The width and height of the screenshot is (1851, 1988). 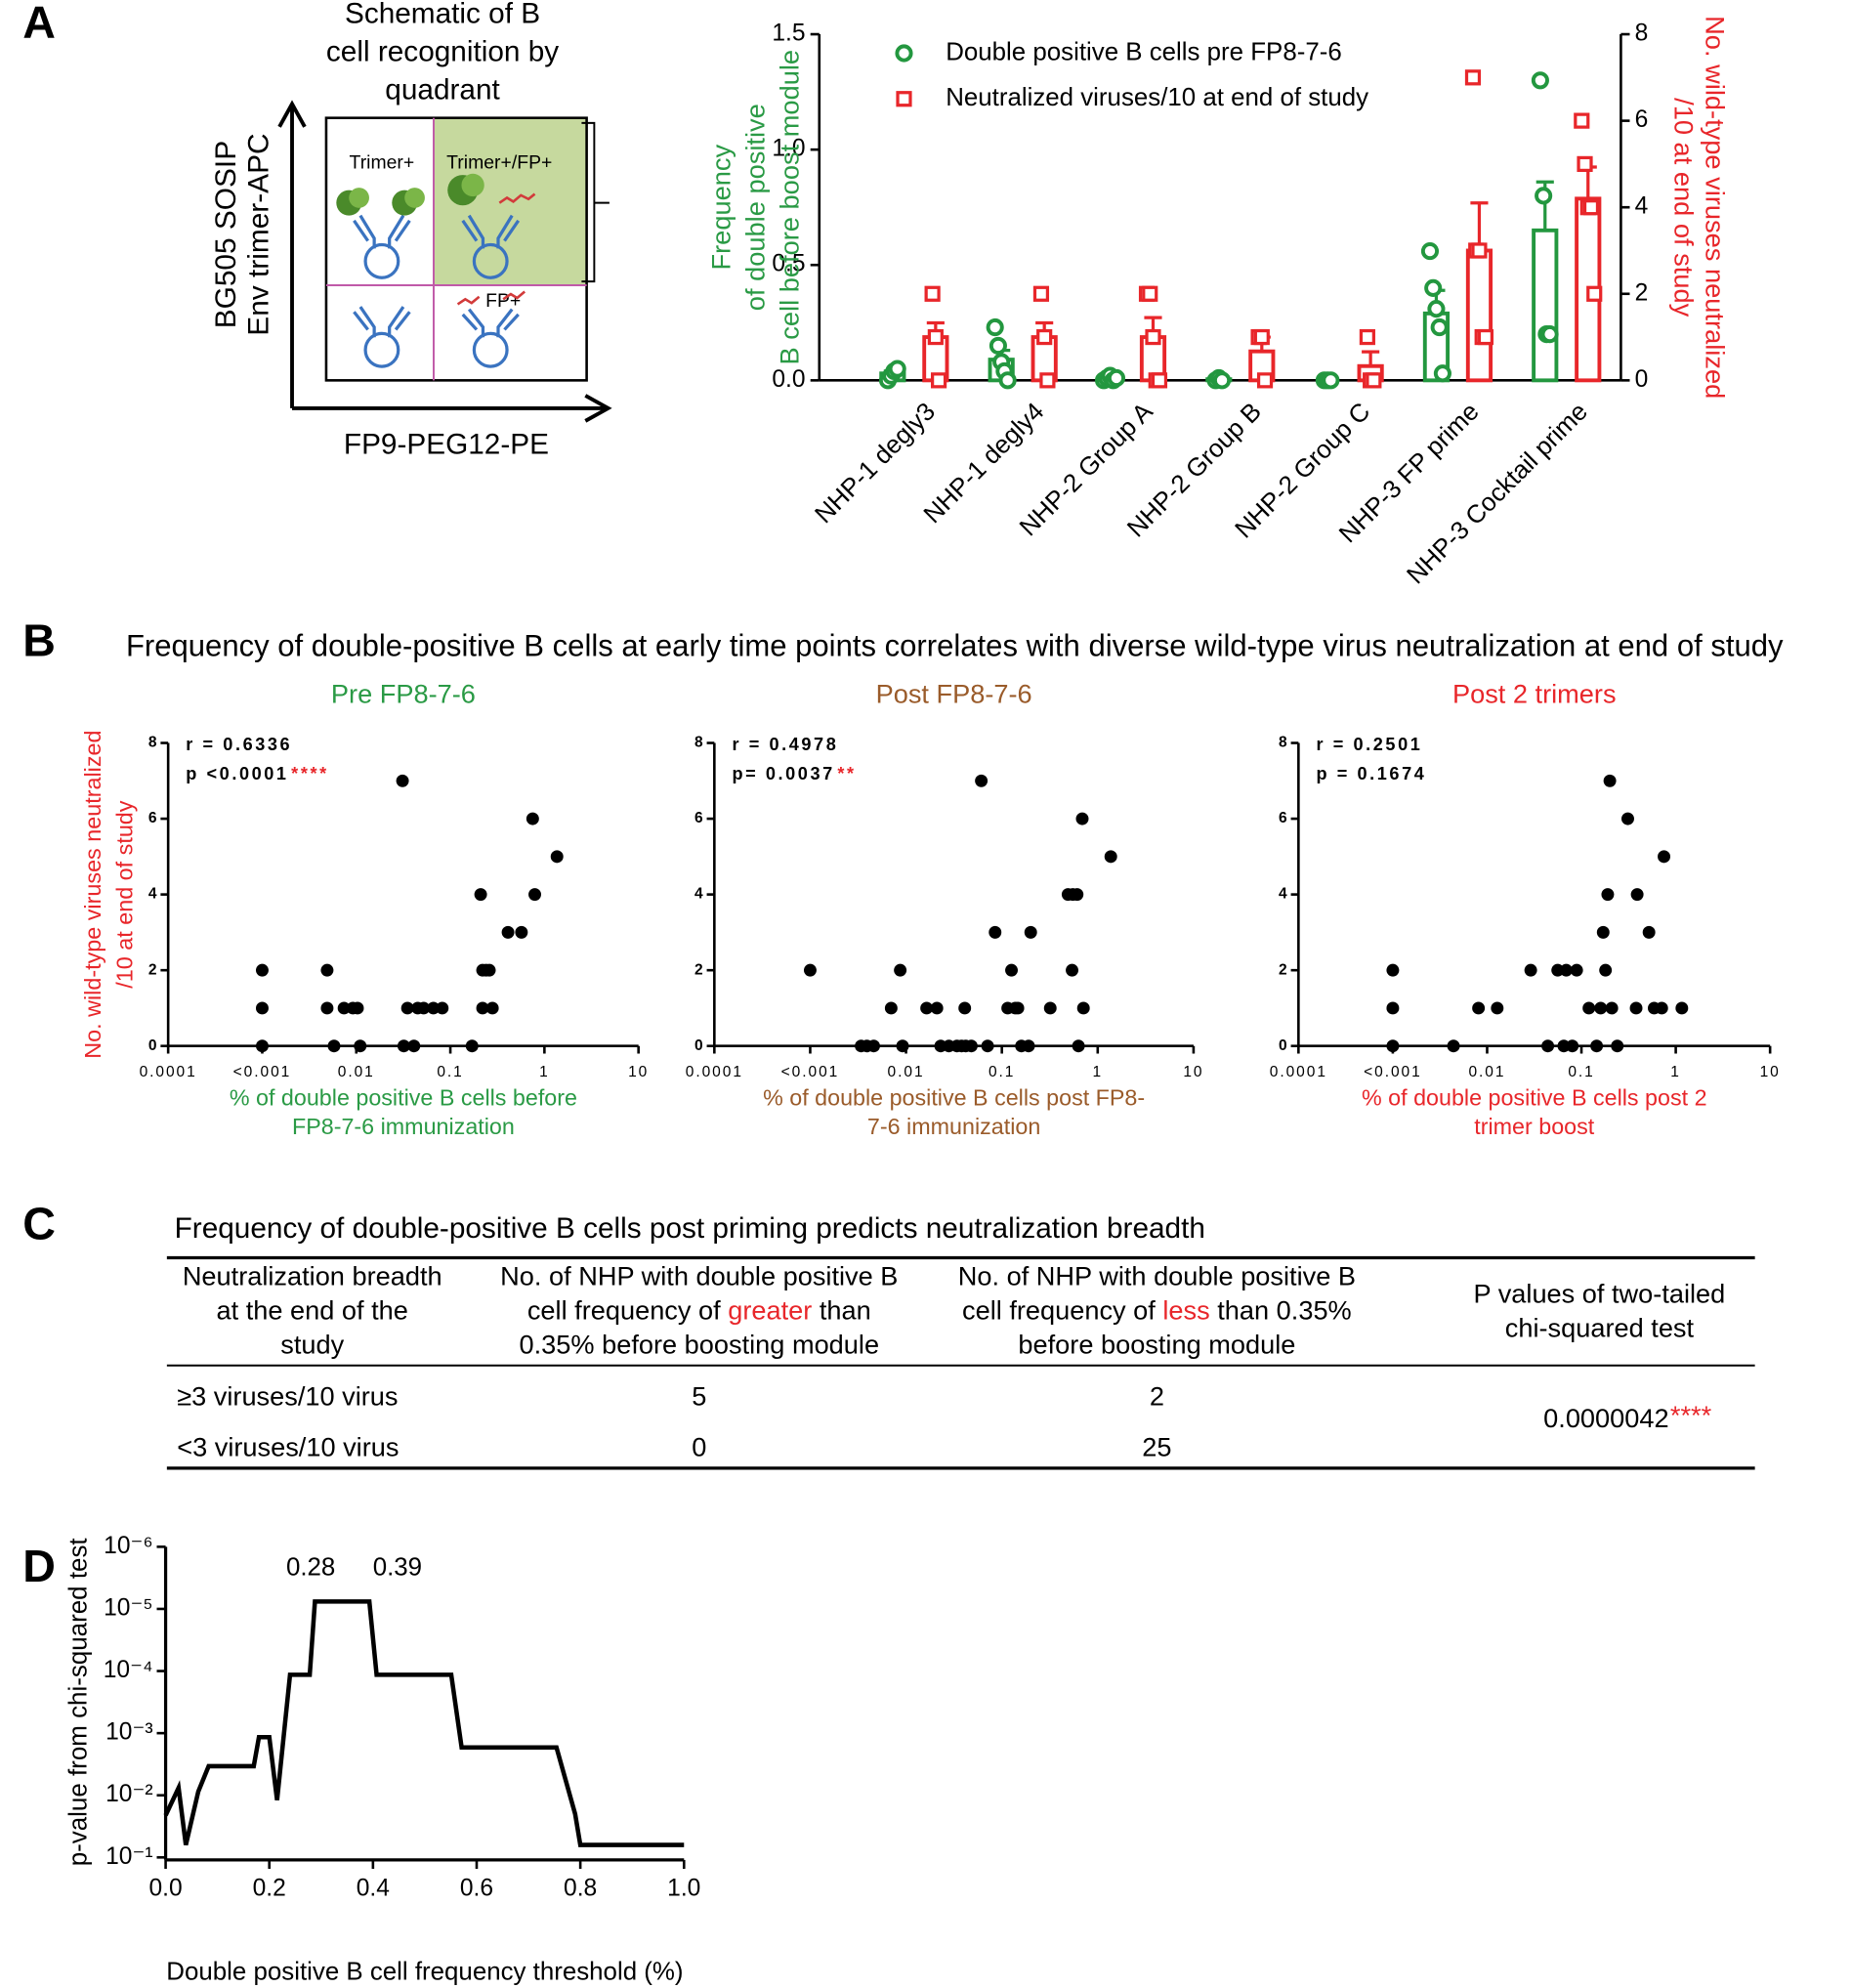 I want to click on y-tick-label: 10⁻⁵, so click(x=128, y=1607).